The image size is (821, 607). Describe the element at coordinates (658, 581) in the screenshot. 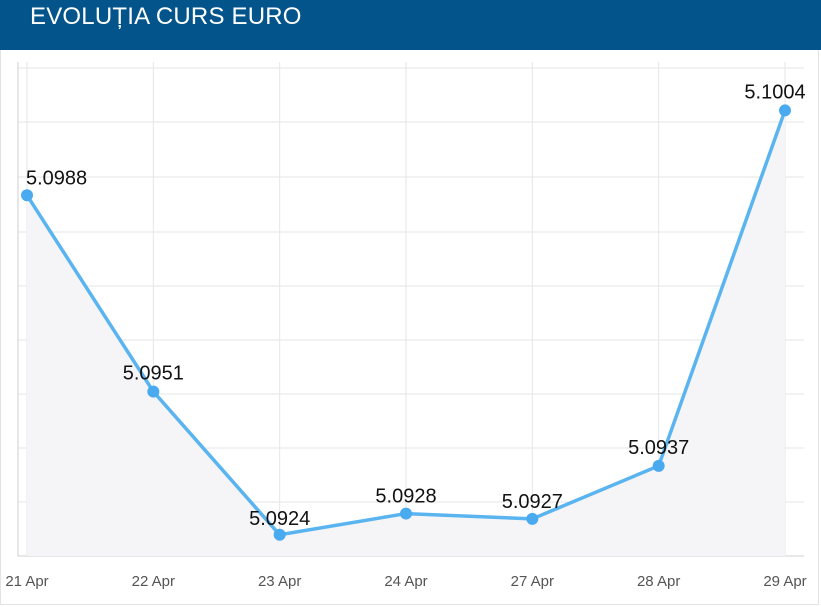

I see `x-tick-label: 28 Apr` at that location.